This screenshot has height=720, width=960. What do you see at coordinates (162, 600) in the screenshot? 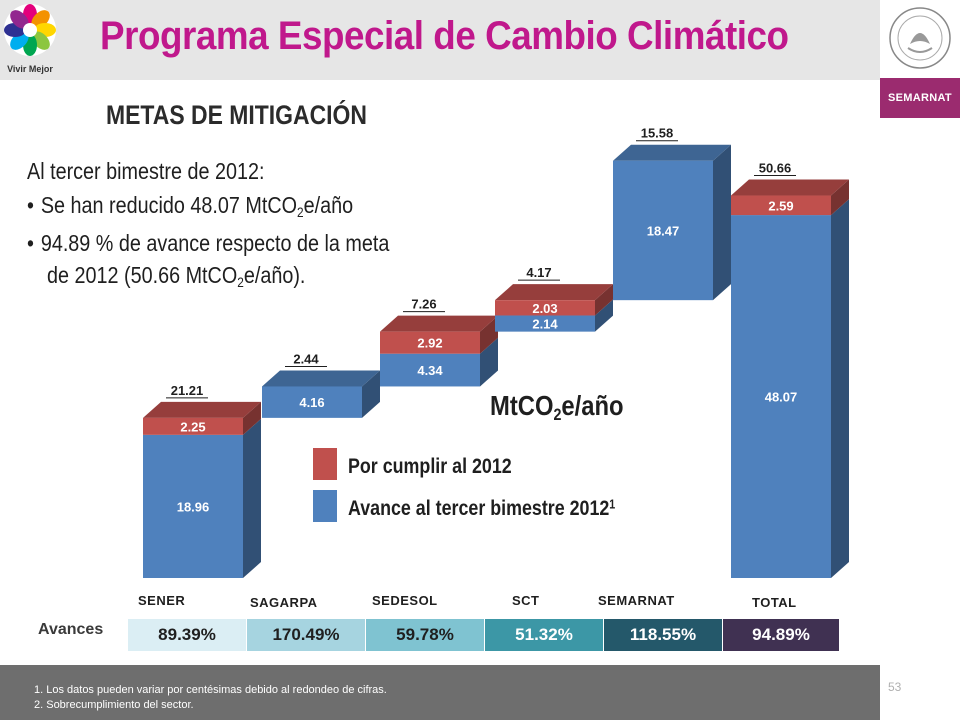
I see `category-label: SENER` at bounding box center [162, 600].